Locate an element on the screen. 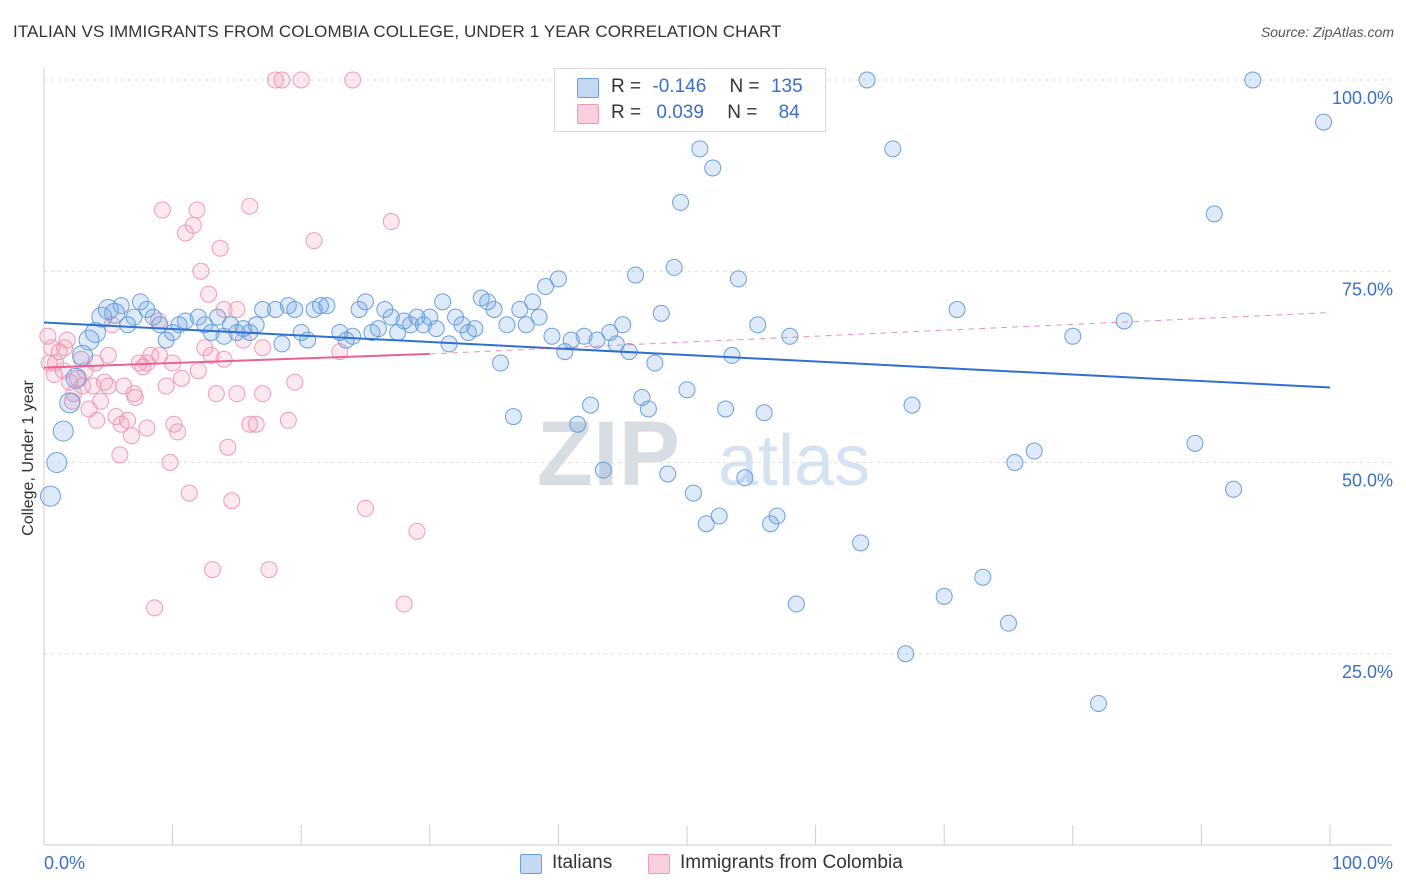 This screenshot has width=1406, height=892. italians-legend-swatch is located at coordinates (531, 864).